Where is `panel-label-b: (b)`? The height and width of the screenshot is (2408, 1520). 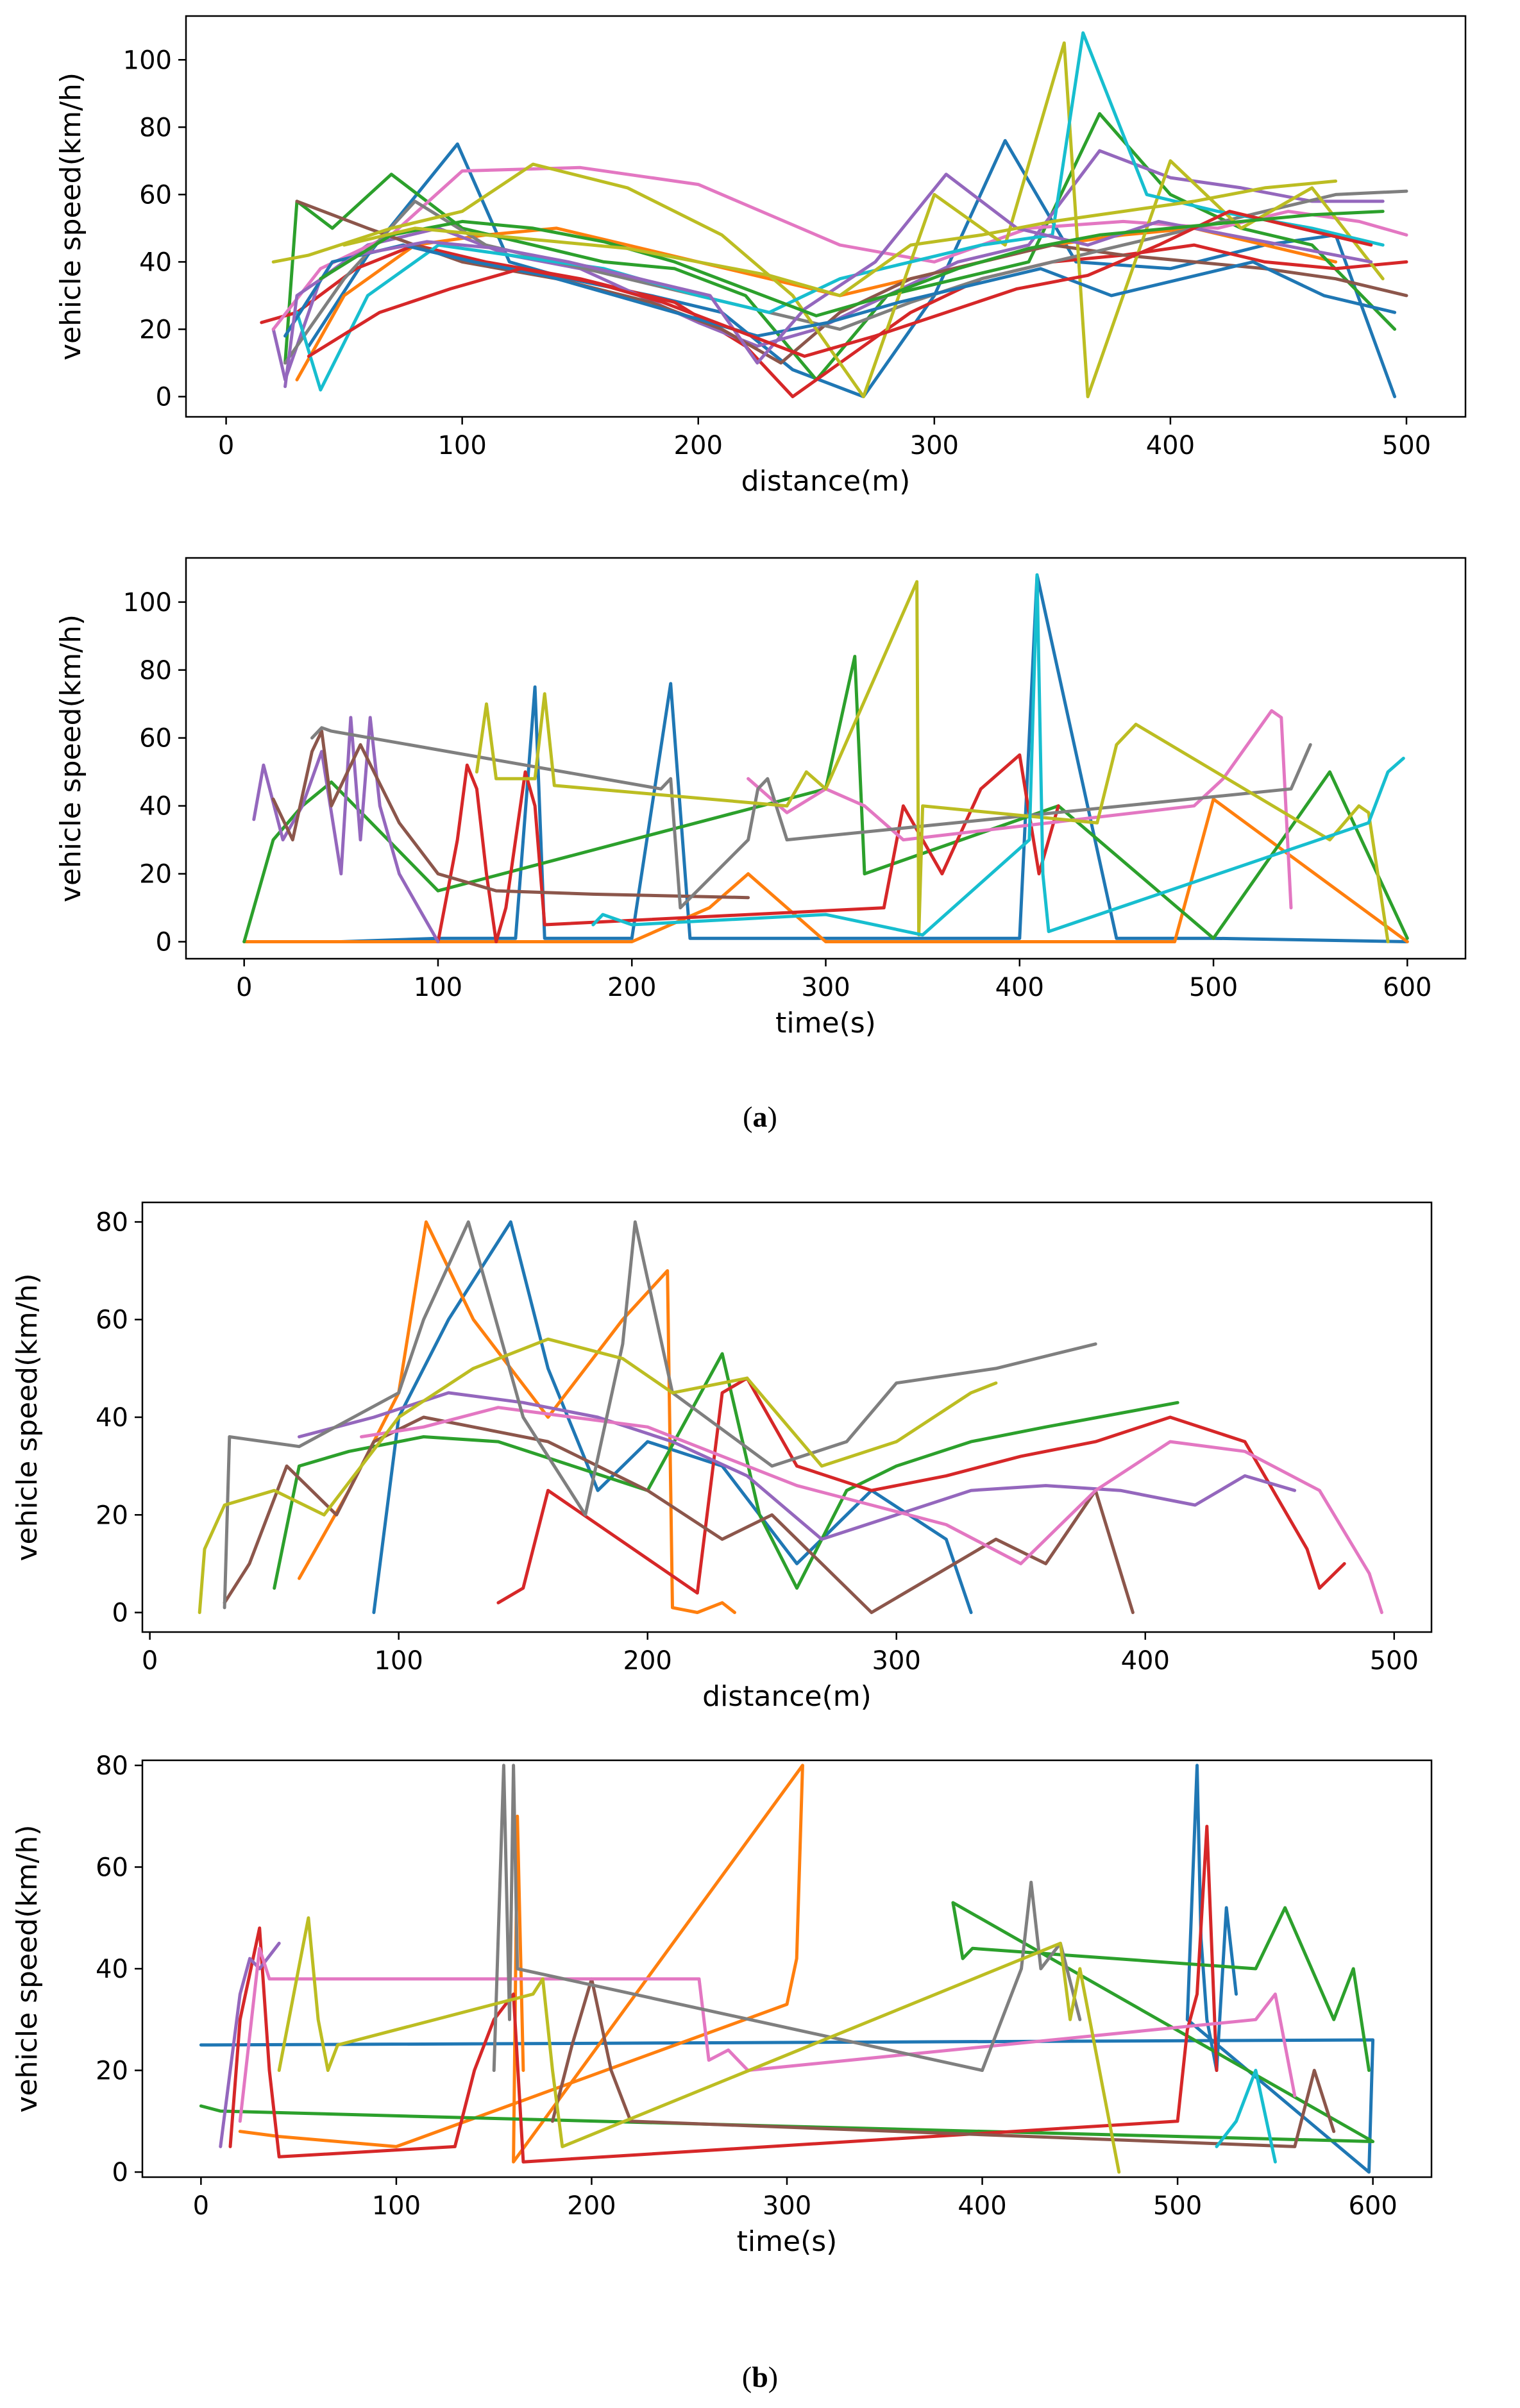
panel-label-b: (b) is located at coordinates (760, 2377).